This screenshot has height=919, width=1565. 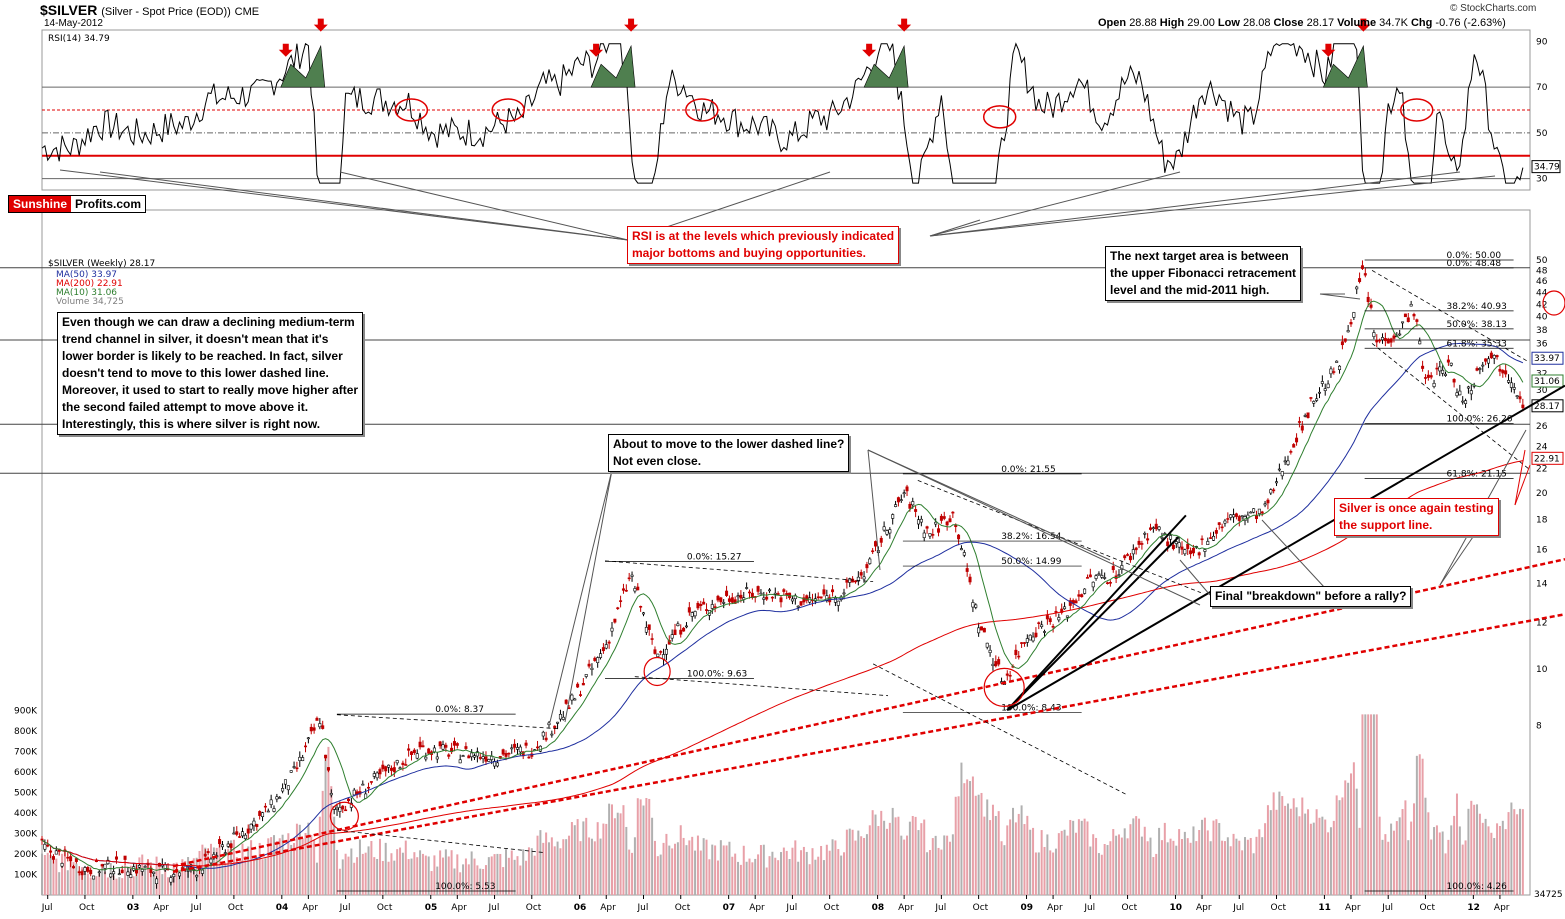 I want to click on rsi-title: RSI(14) 34.79, so click(x=79, y=39).